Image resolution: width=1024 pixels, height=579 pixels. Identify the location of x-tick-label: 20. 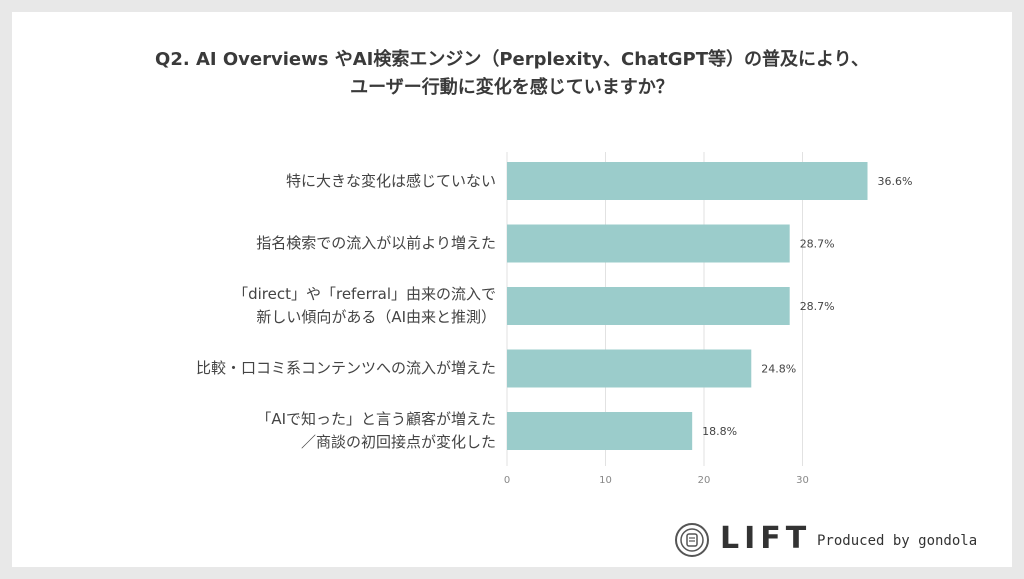
(704, 480).